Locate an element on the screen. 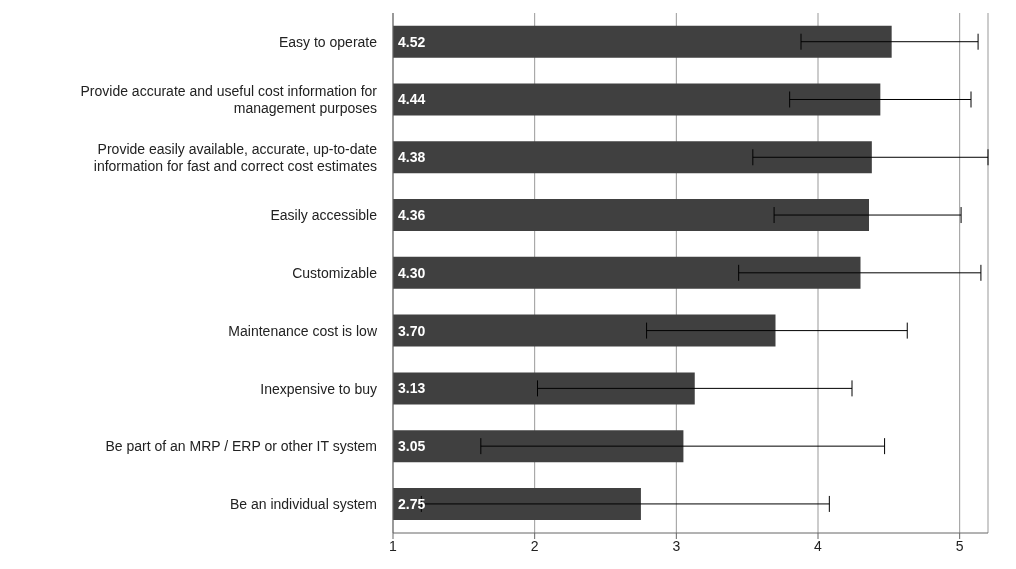 The image size is (1016, 569). y-tick-label: Easy to operate is located at coordinates (328, 41).